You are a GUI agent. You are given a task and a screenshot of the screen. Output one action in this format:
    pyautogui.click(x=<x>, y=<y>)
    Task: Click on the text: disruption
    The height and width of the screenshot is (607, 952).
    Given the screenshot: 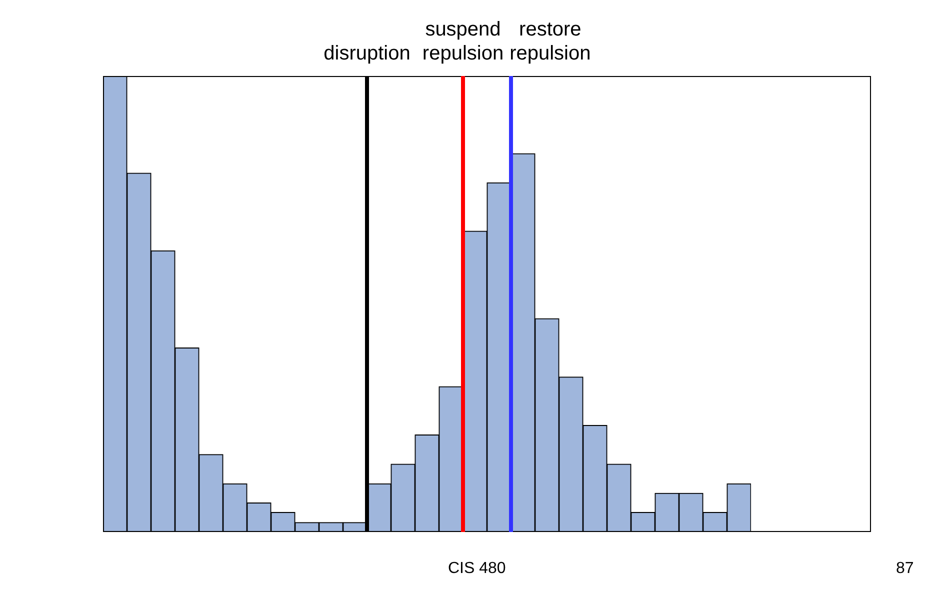 What is the action you would take?
    pyautogui.click(x=367, y=53)
    